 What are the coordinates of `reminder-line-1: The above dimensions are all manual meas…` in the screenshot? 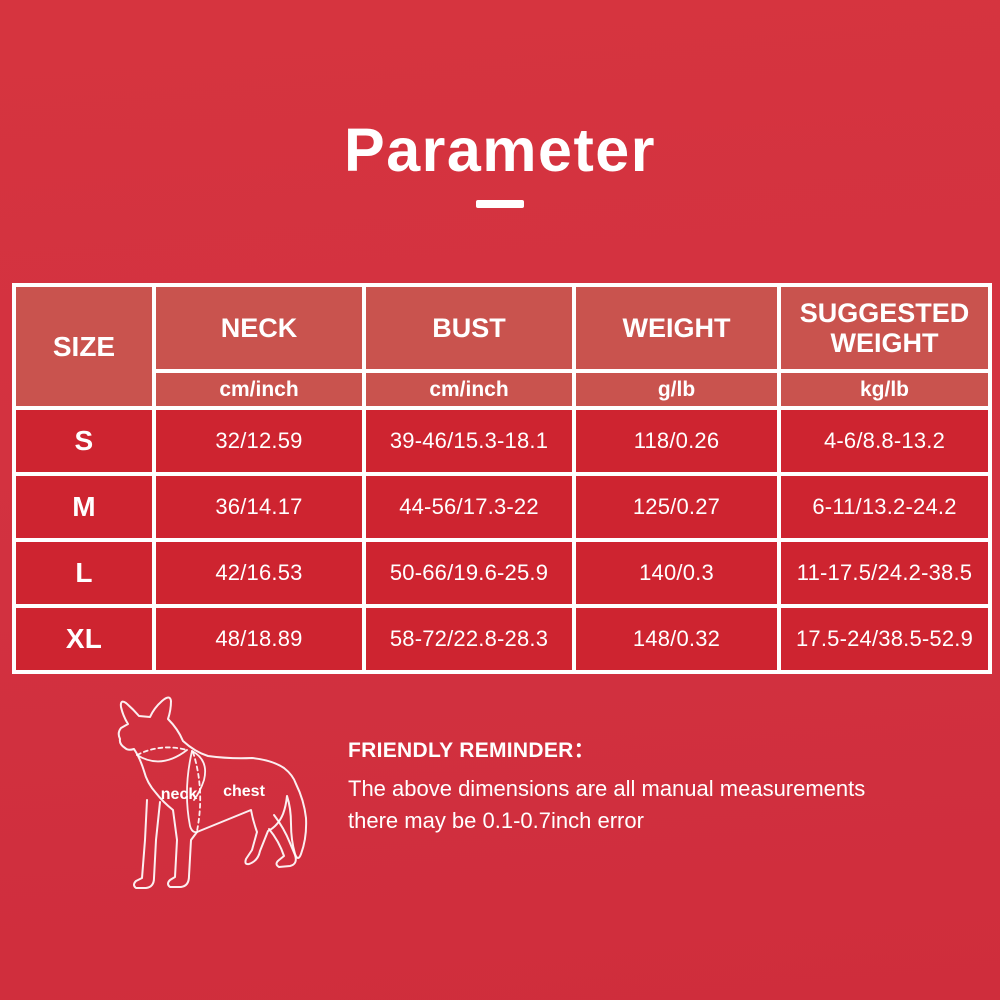 It's located at (607, 788).